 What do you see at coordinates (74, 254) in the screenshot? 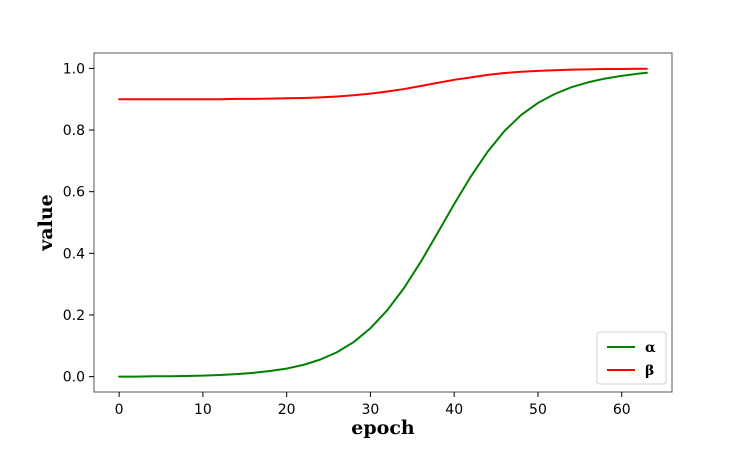
I see `y-tick-label: 0.4` at bounding box center [74, 254].